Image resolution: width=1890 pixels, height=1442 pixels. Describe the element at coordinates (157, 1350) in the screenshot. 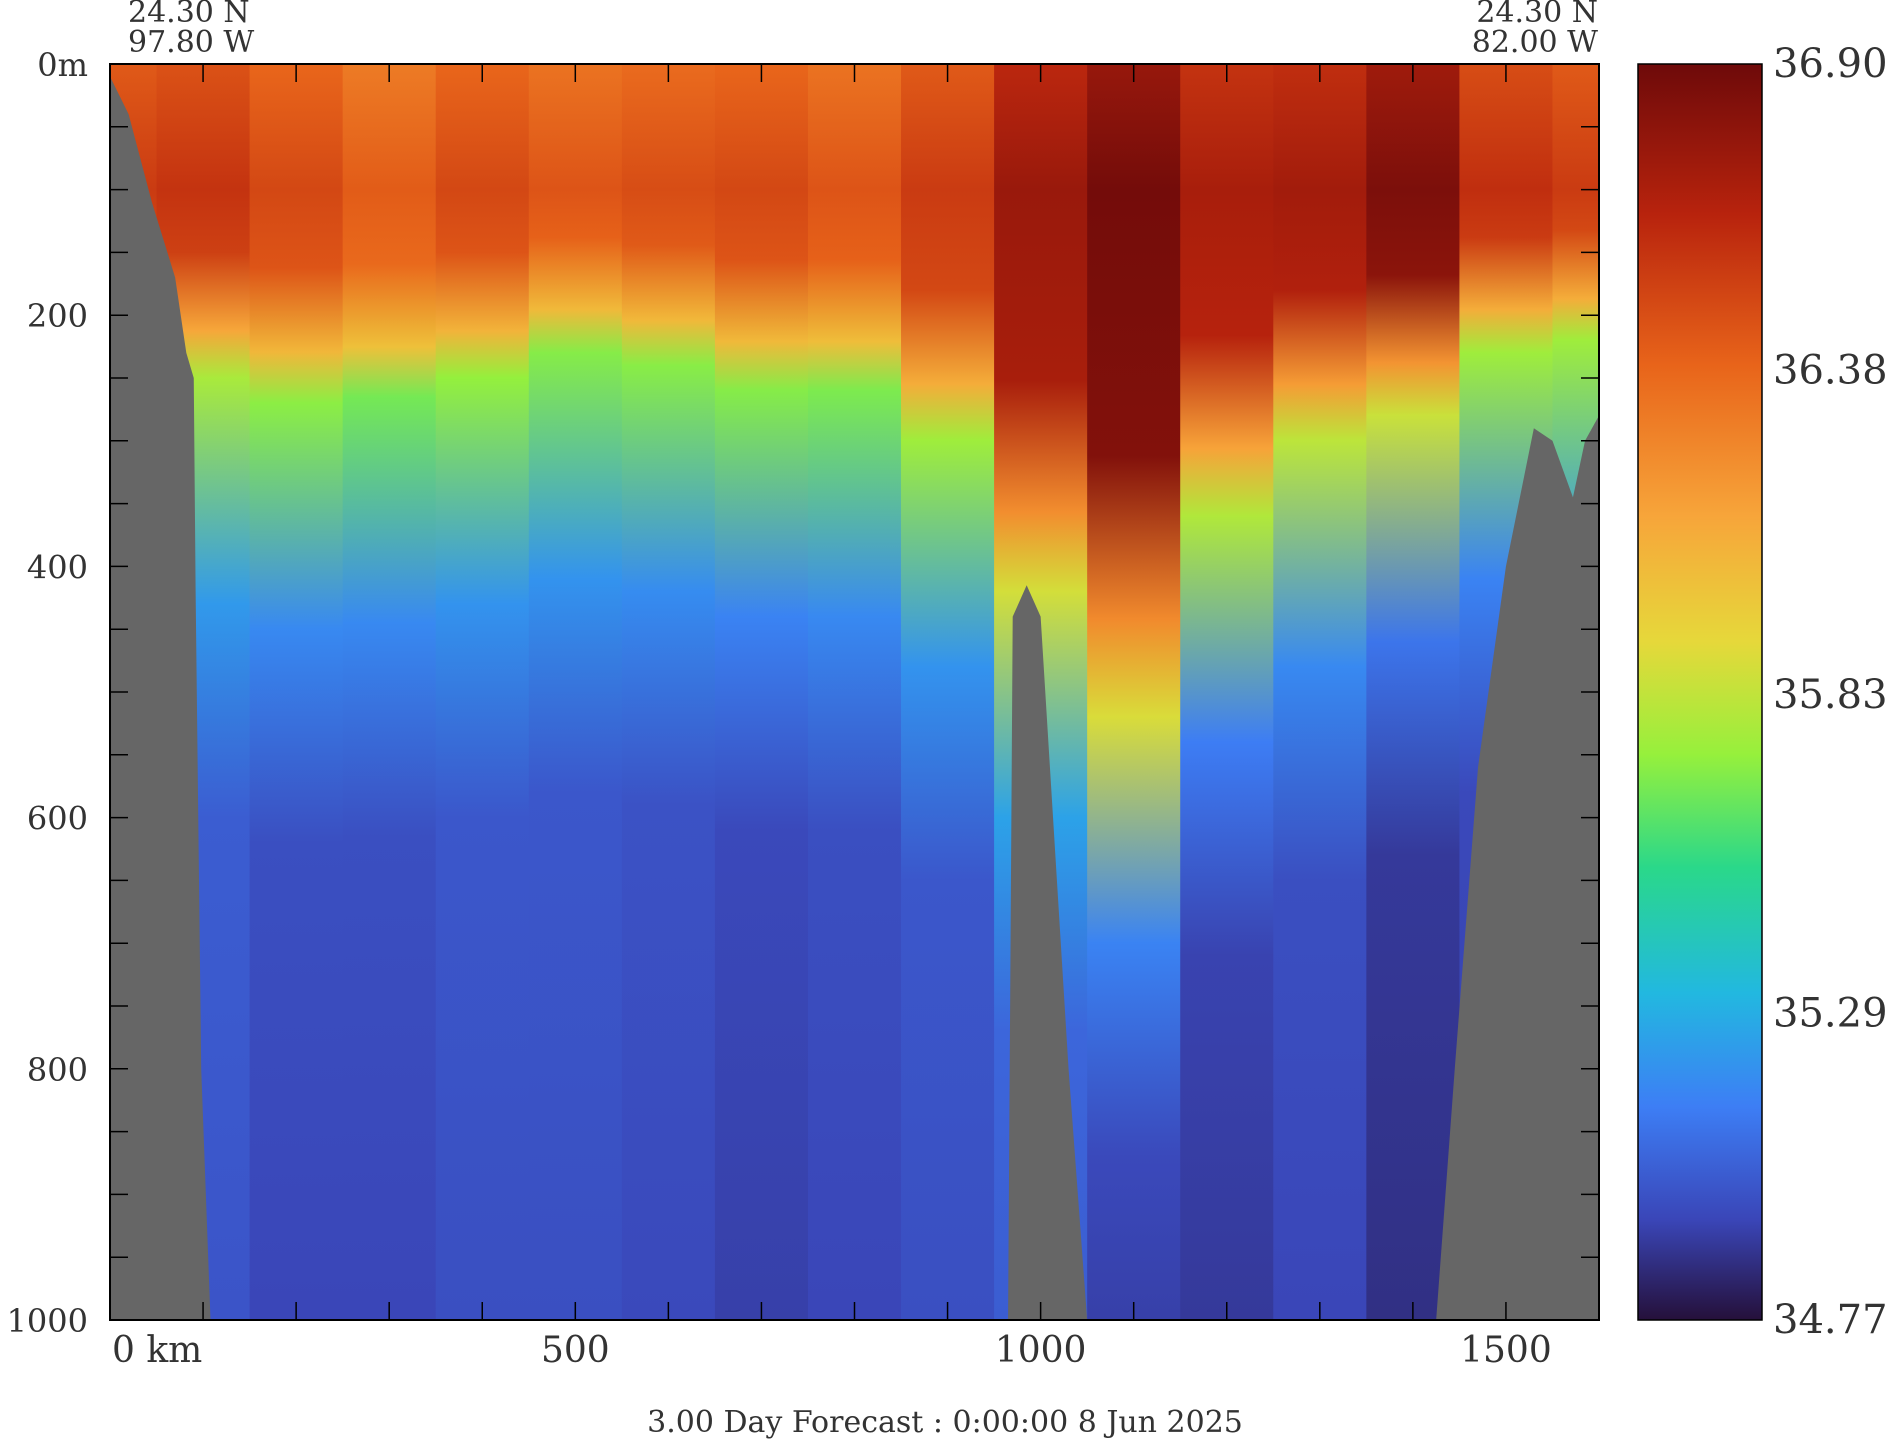

I see `x-tick-label: 0 km` at that location.